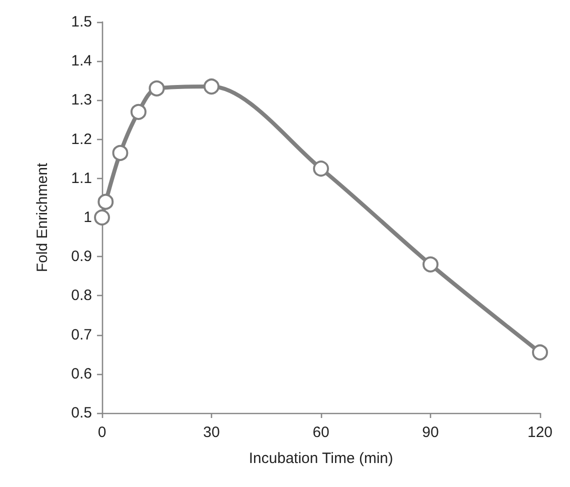  What do you see at coordinates (540, 432) in the screenshot?
I see `x-tick-label: 120` at bounding box center [540, 432].